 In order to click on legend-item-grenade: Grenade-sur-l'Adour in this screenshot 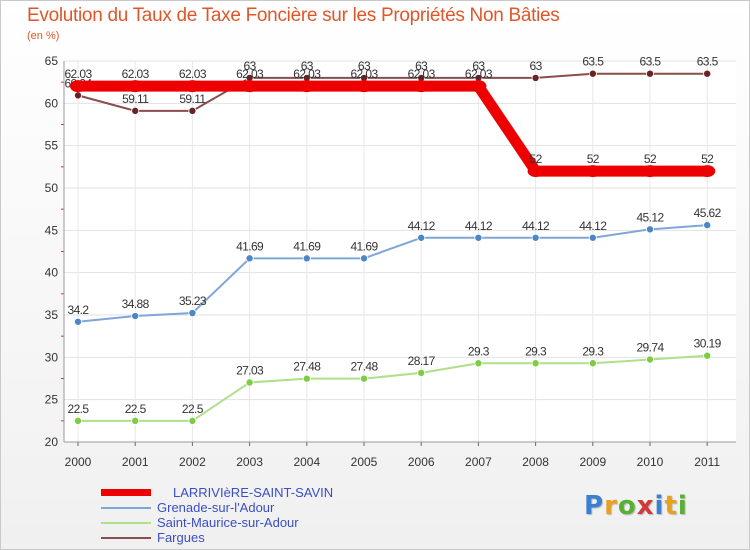, I will do `click(261, 507)`.